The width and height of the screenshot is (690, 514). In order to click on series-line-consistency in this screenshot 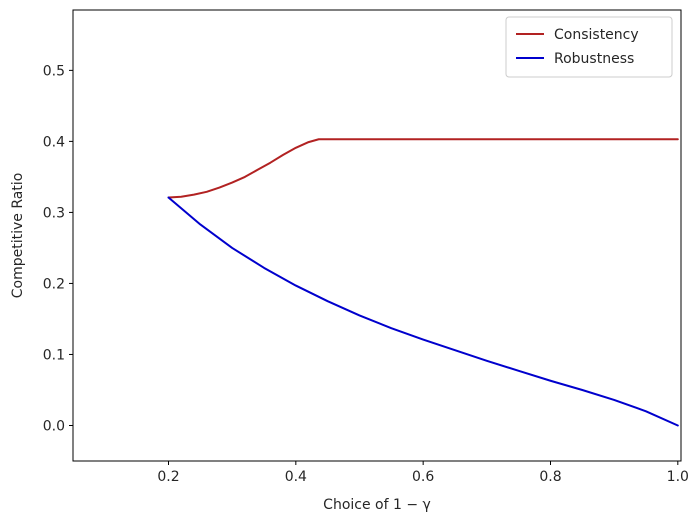, I will do `click(423, 168)`.